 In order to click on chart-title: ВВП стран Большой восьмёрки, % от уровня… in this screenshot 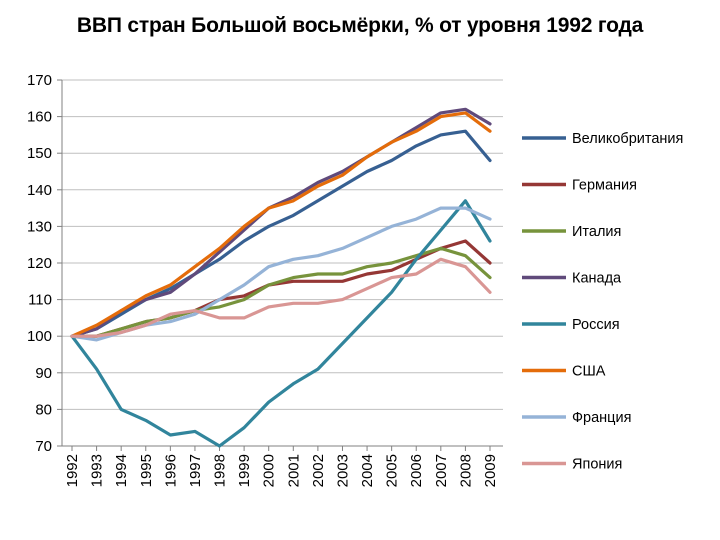, I will do `click(360, 25)`.